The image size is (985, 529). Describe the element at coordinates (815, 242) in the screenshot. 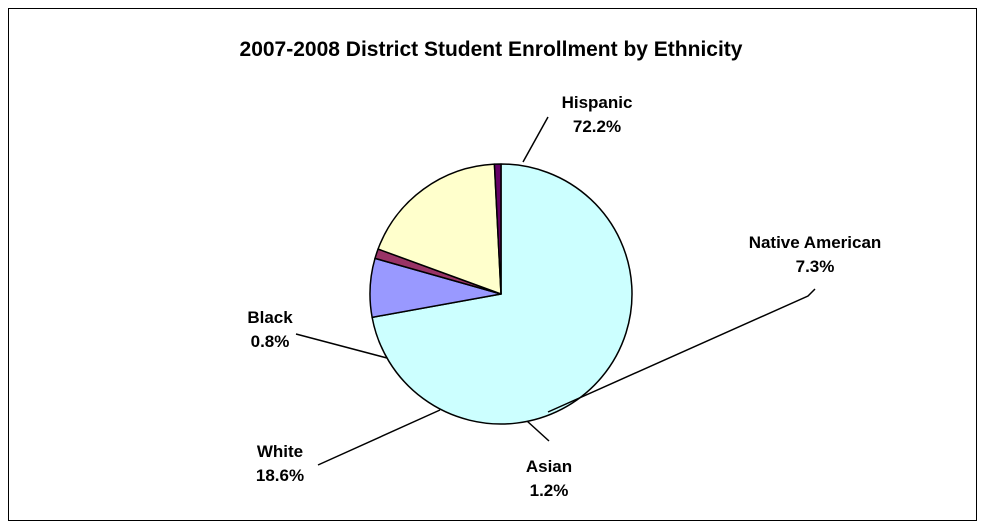

I see `slice-label-native-american: Native American` at that location.